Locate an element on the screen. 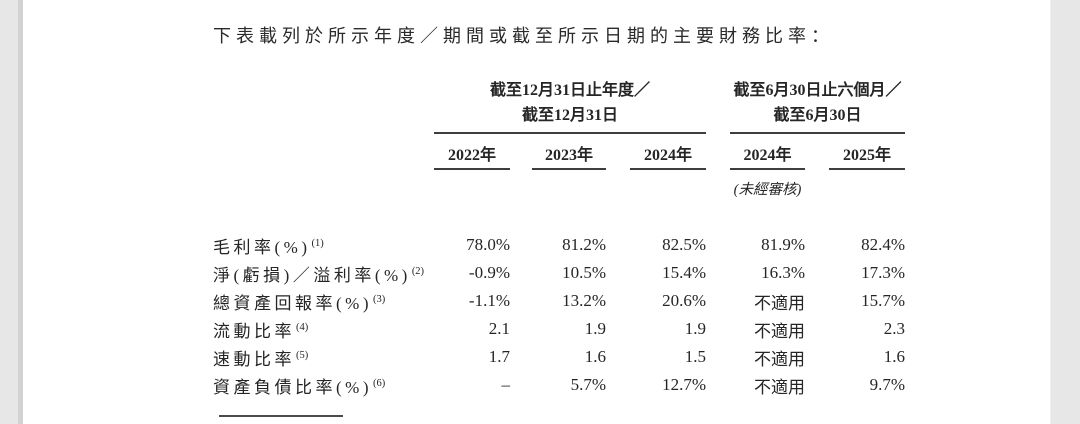 This screenshot has width=1080, height=424. table-row-quick-ratio: 速動比率(5) 1.7 1.6 1.5 不適用 1.6 is located at coordinates (559, 357).